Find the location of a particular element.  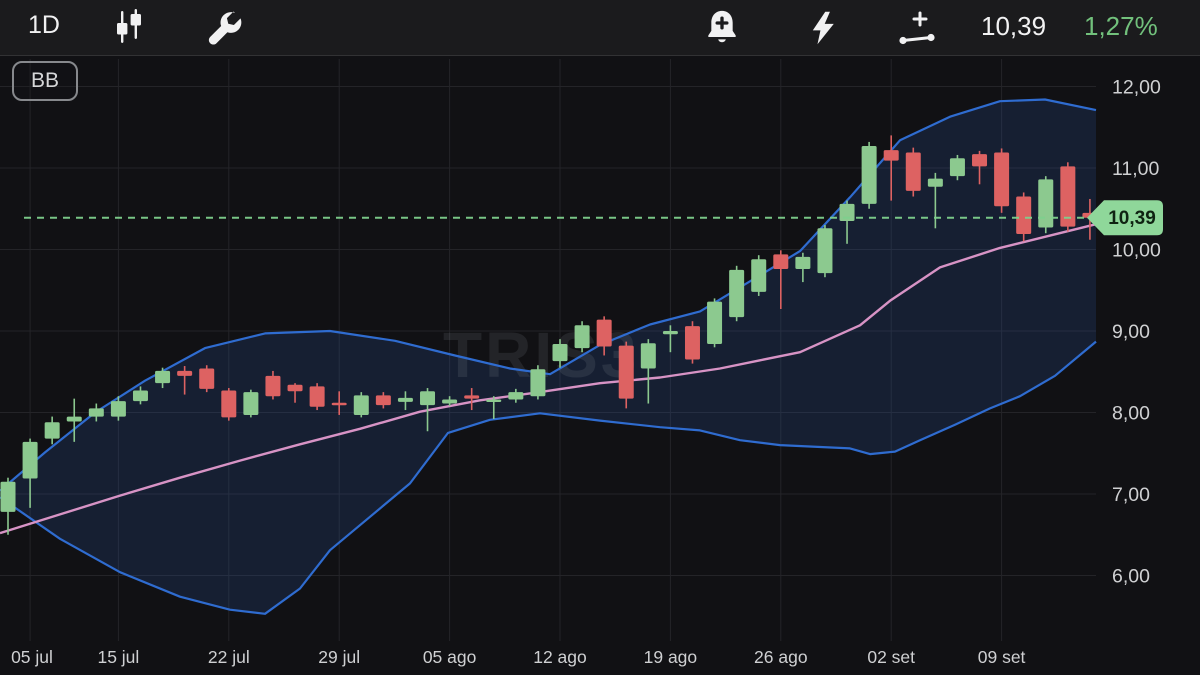

x-axis-label: 09 set is located at coordinates (1002, 657).